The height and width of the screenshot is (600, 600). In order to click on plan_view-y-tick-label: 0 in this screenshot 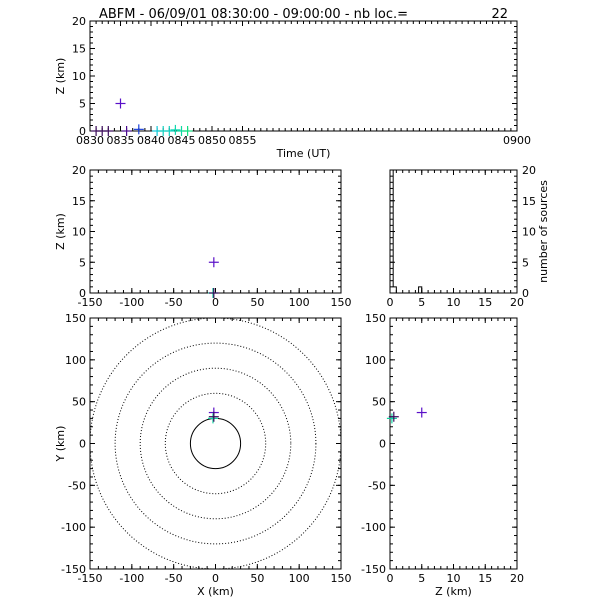, I will do `click(82, 444)`.